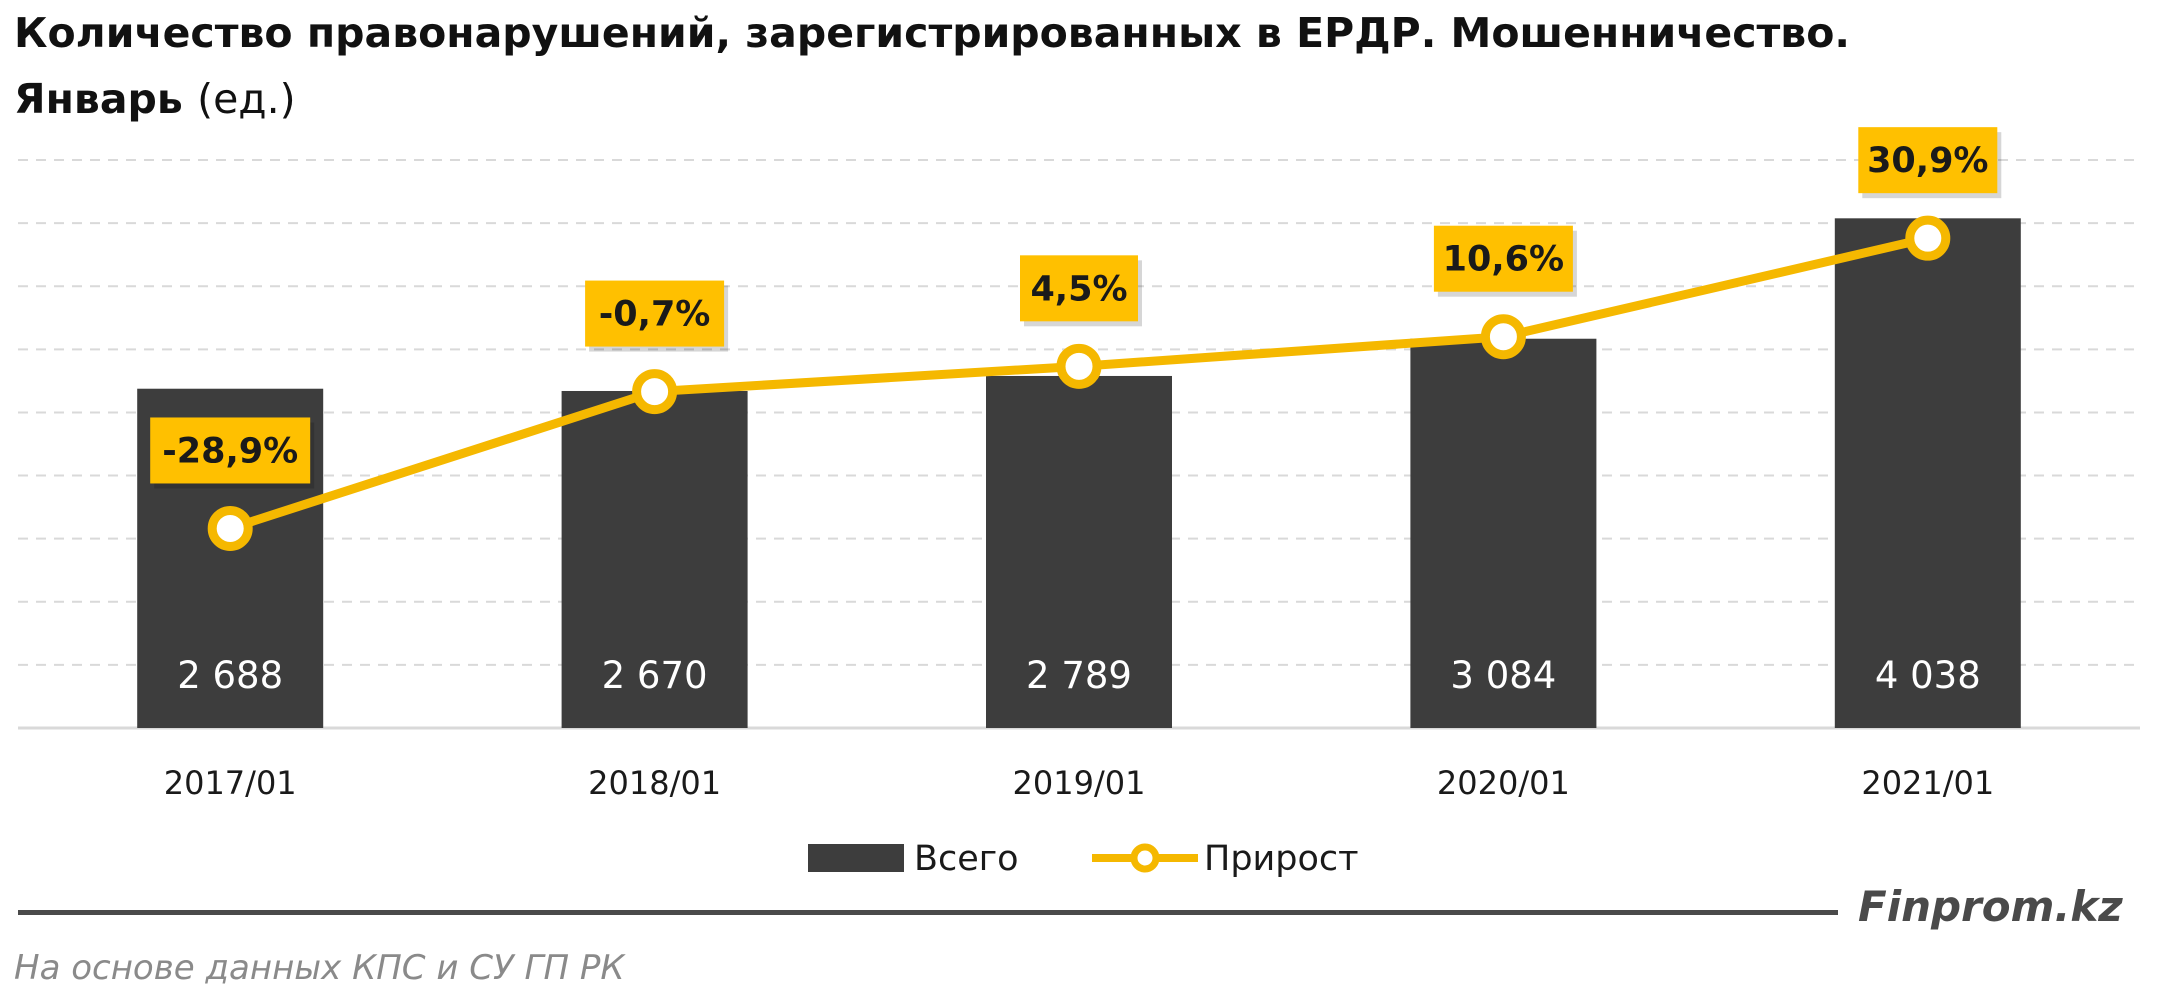  Describe the element at coordinates (1503, 783) in the screenshot. I see `x-tick-label: 2020/01` at that location.